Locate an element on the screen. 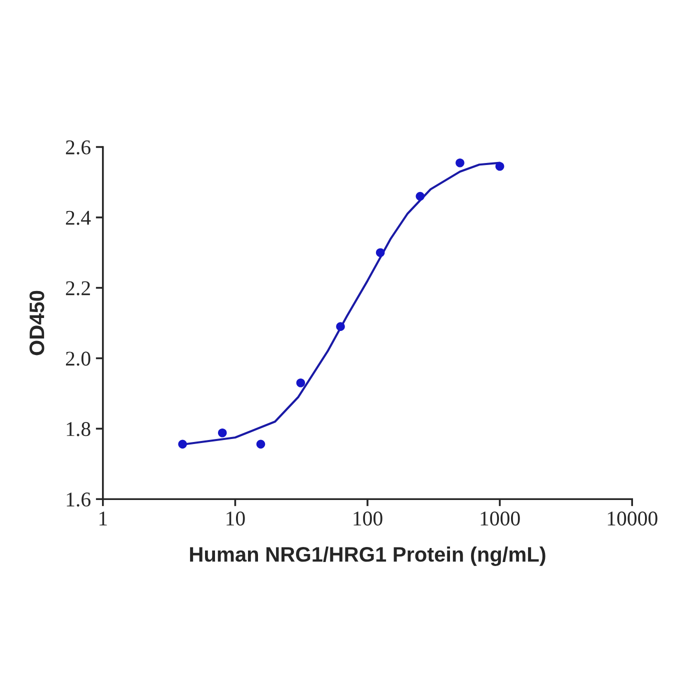 This screenshot has width=700, height=700. y-tick-label: 2.2 is located at coordinates (78, 288).